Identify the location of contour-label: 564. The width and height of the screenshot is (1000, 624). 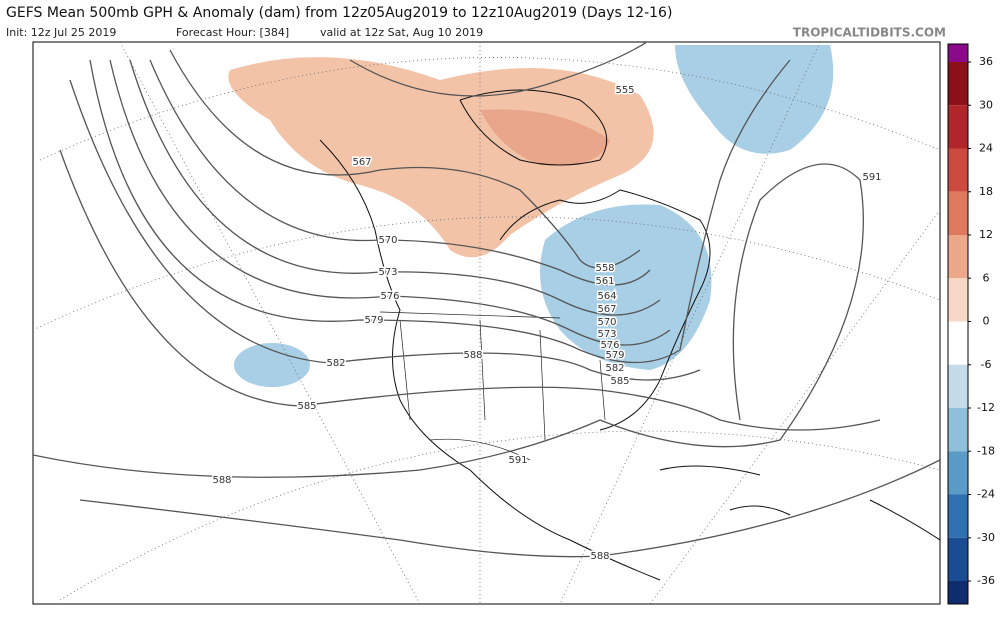
(606, 296).